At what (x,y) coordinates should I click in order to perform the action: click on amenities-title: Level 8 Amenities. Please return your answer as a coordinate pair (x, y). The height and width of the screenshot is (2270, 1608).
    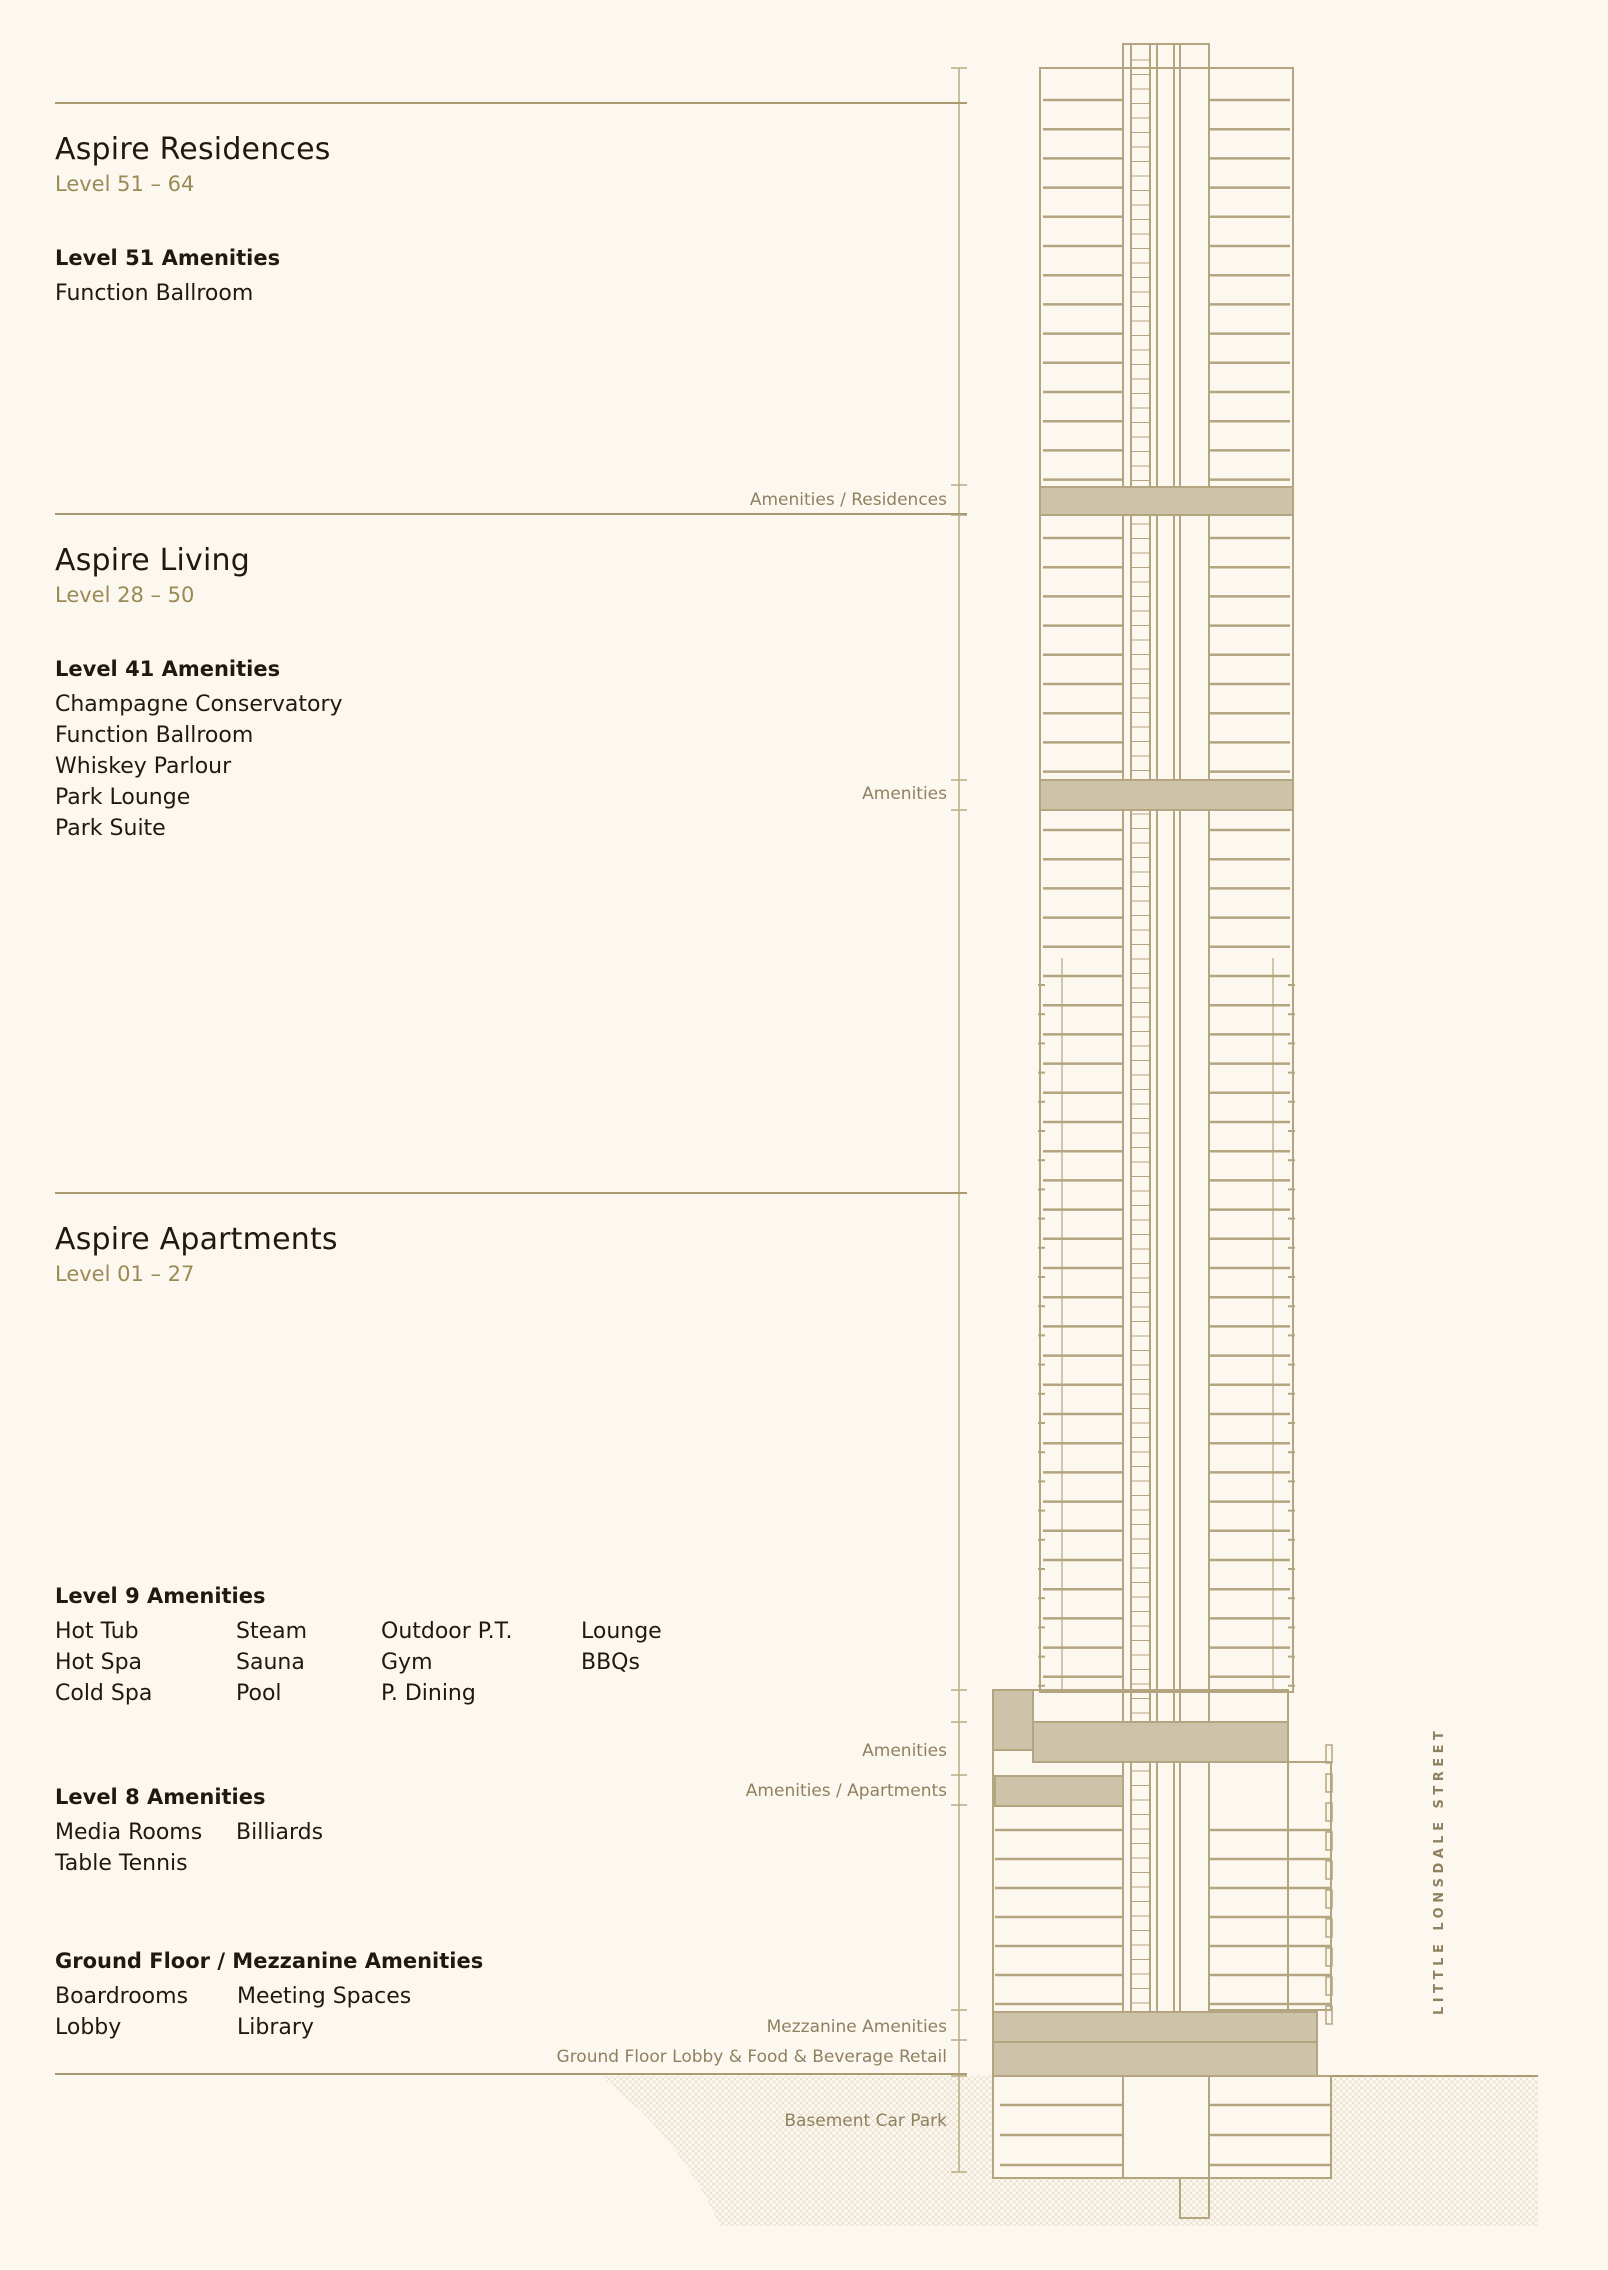
    Looking at the image, I should click on (160, 1797).